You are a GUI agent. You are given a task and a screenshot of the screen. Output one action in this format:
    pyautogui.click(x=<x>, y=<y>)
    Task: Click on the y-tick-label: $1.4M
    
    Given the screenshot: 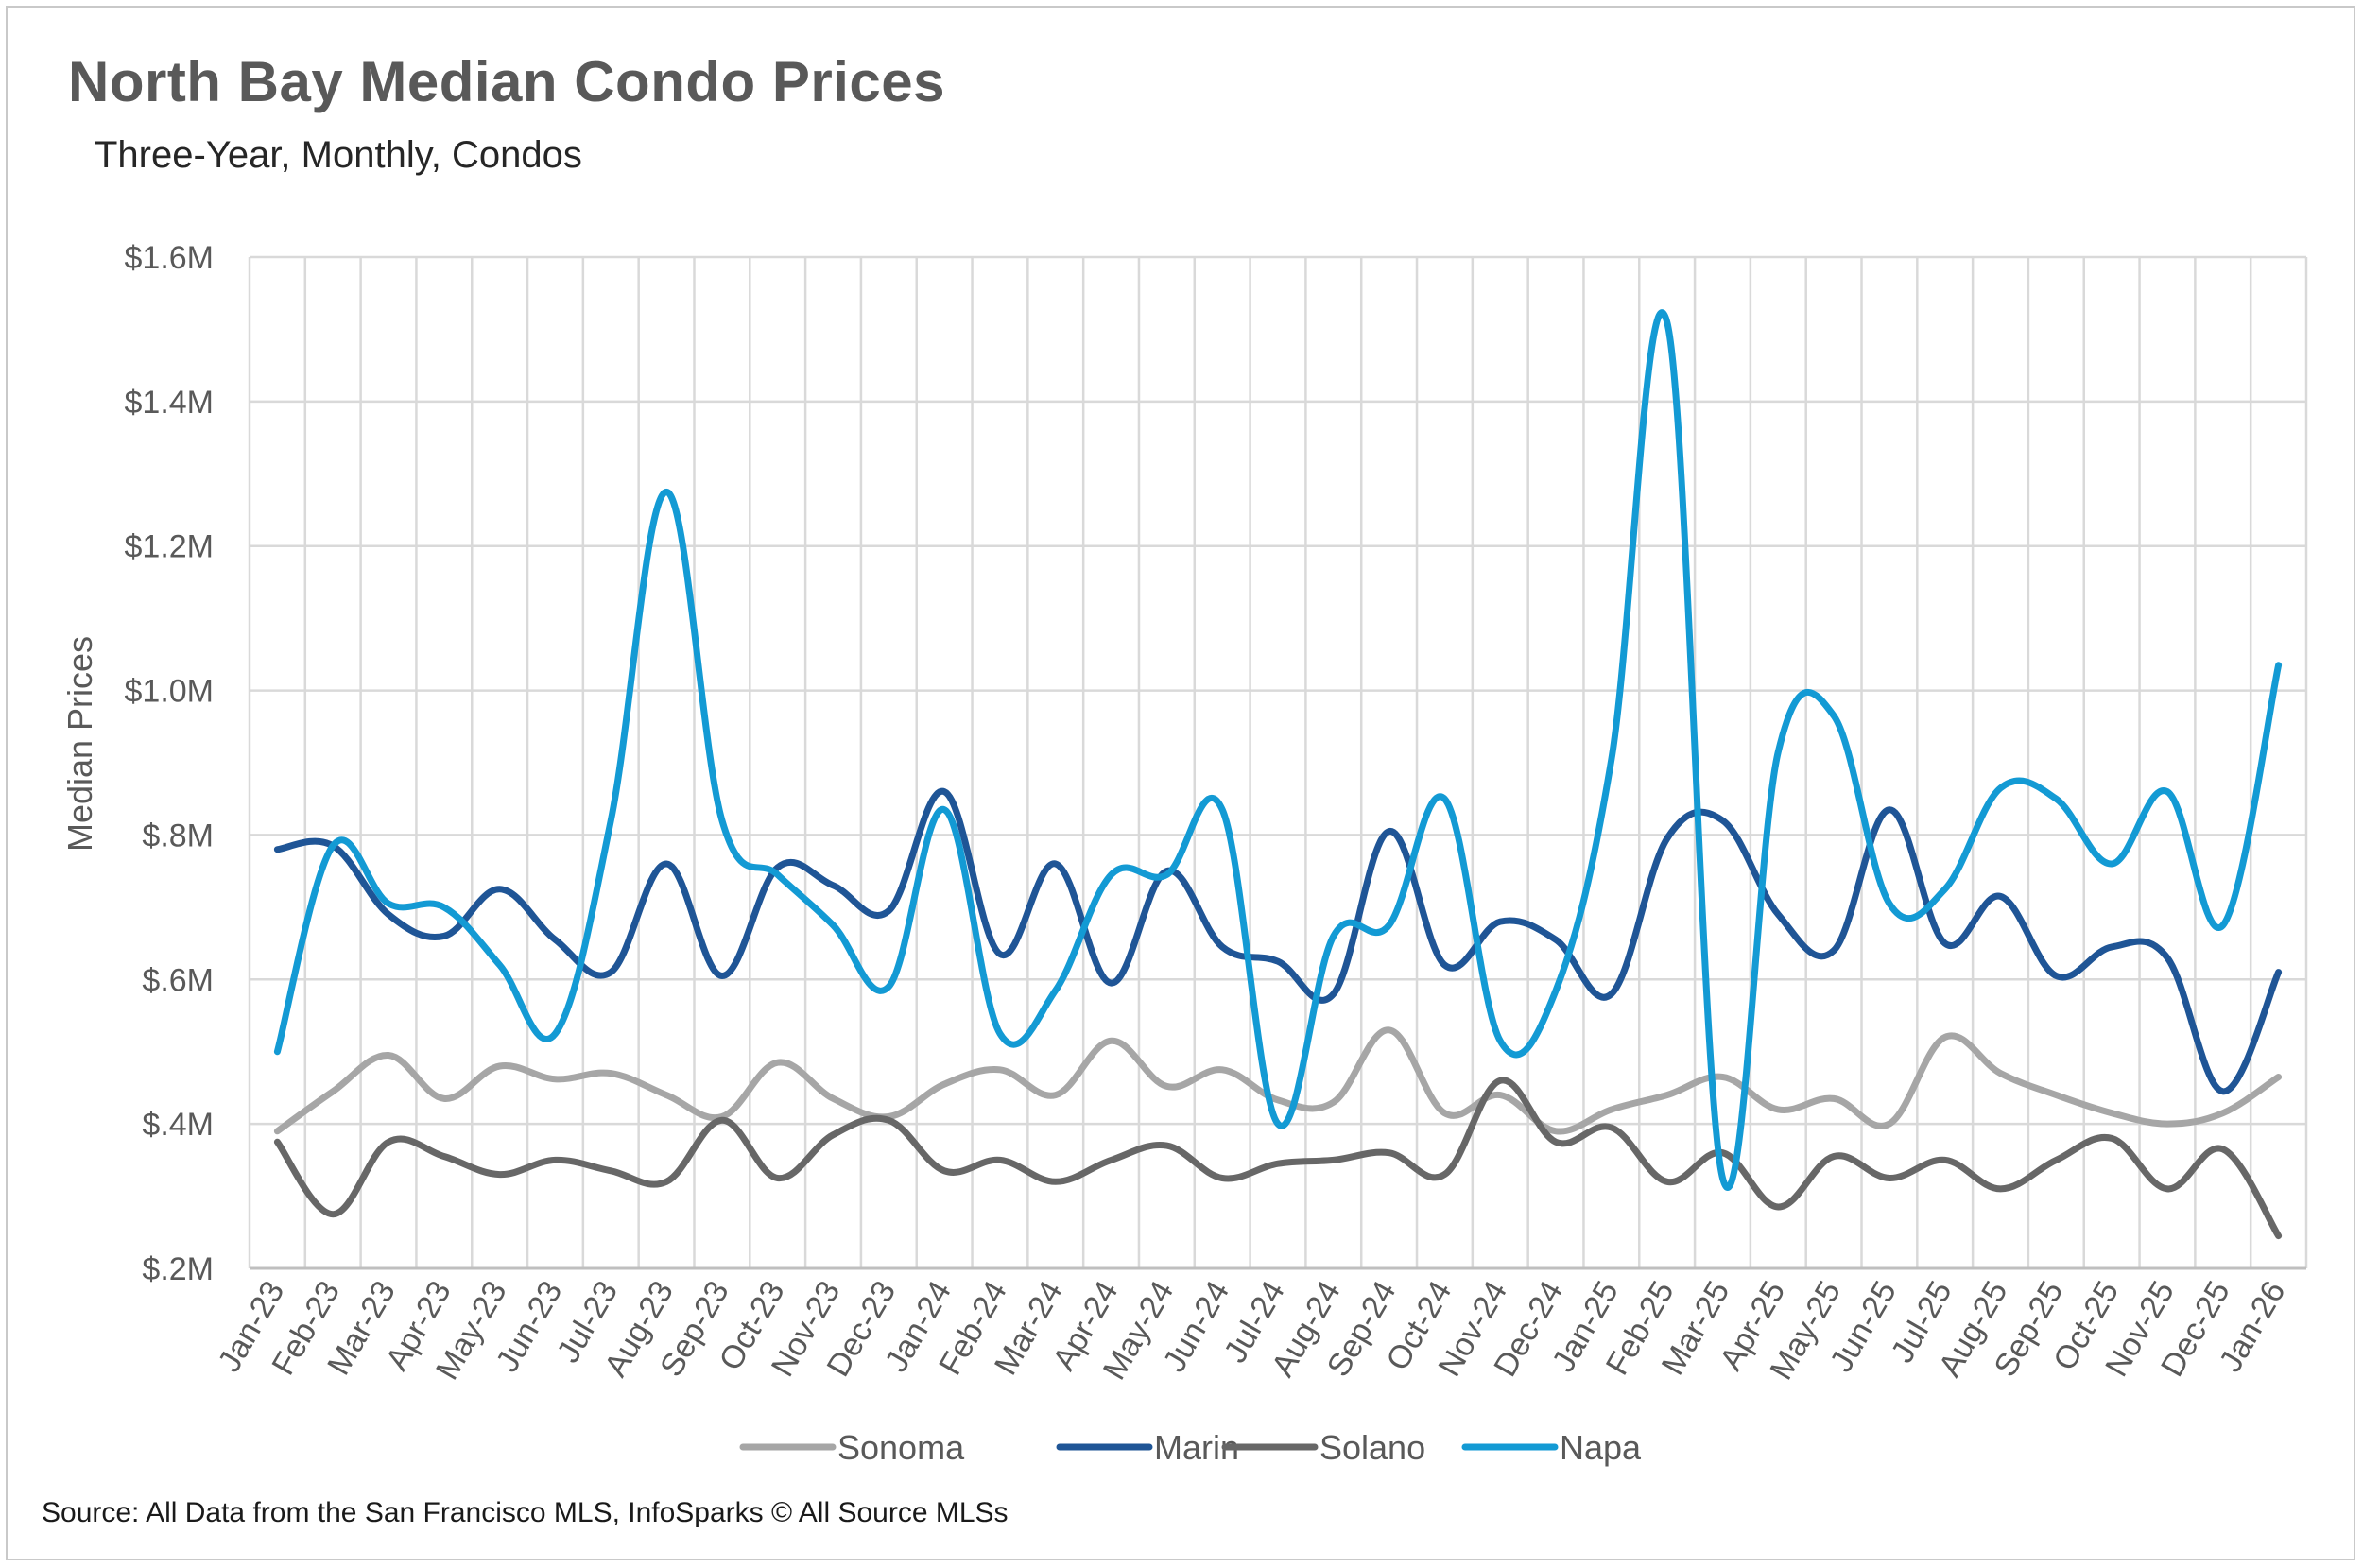 What is the action you would take?
    pyautogui.click(x=170, y=403)
    